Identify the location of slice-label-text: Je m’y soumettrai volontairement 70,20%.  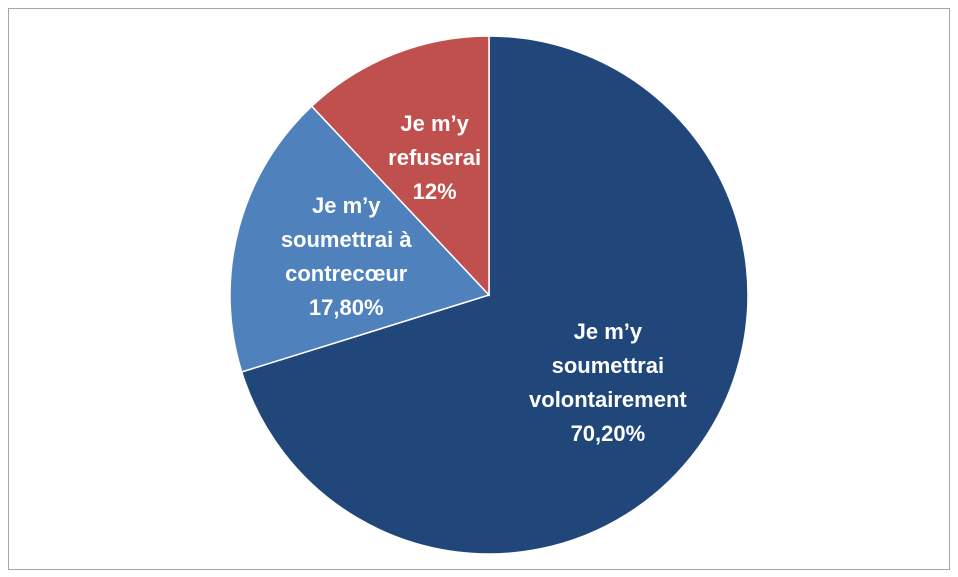
(608, 383).